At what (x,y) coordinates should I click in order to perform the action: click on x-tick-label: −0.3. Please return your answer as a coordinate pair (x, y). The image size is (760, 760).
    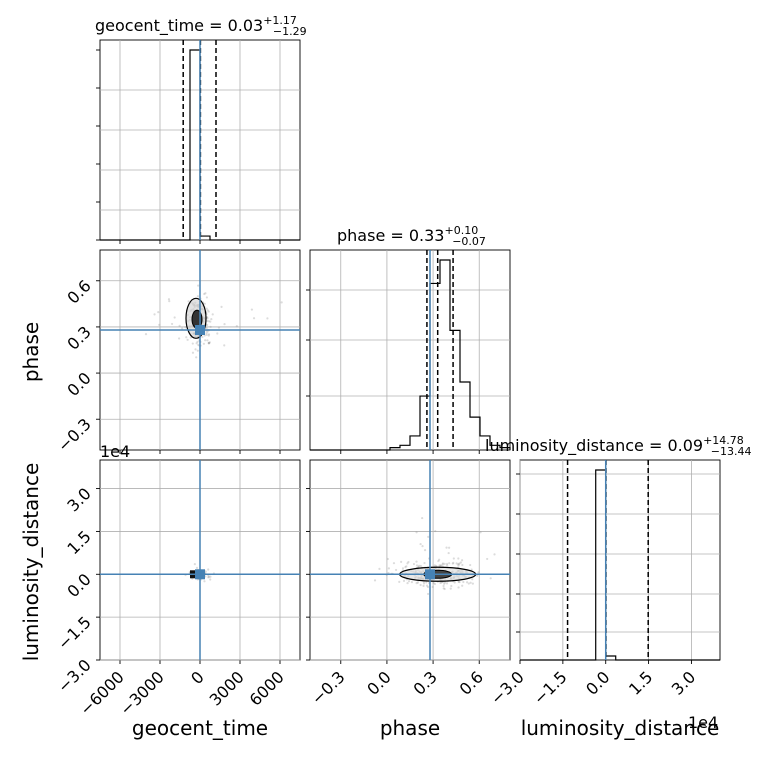
    Looking at the image, I should click on (328, 687).